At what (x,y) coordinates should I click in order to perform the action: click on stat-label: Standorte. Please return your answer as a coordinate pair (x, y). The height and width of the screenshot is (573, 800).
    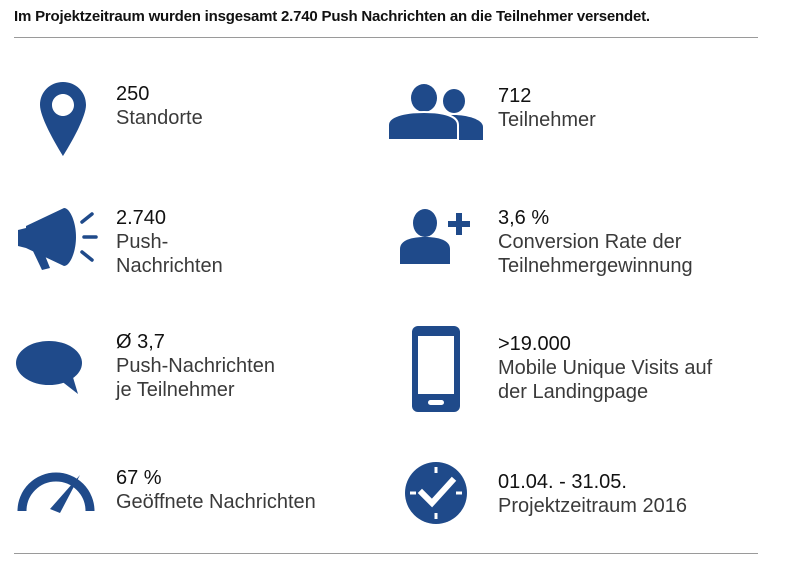
    Looking at the image, I should click on (159, 118).